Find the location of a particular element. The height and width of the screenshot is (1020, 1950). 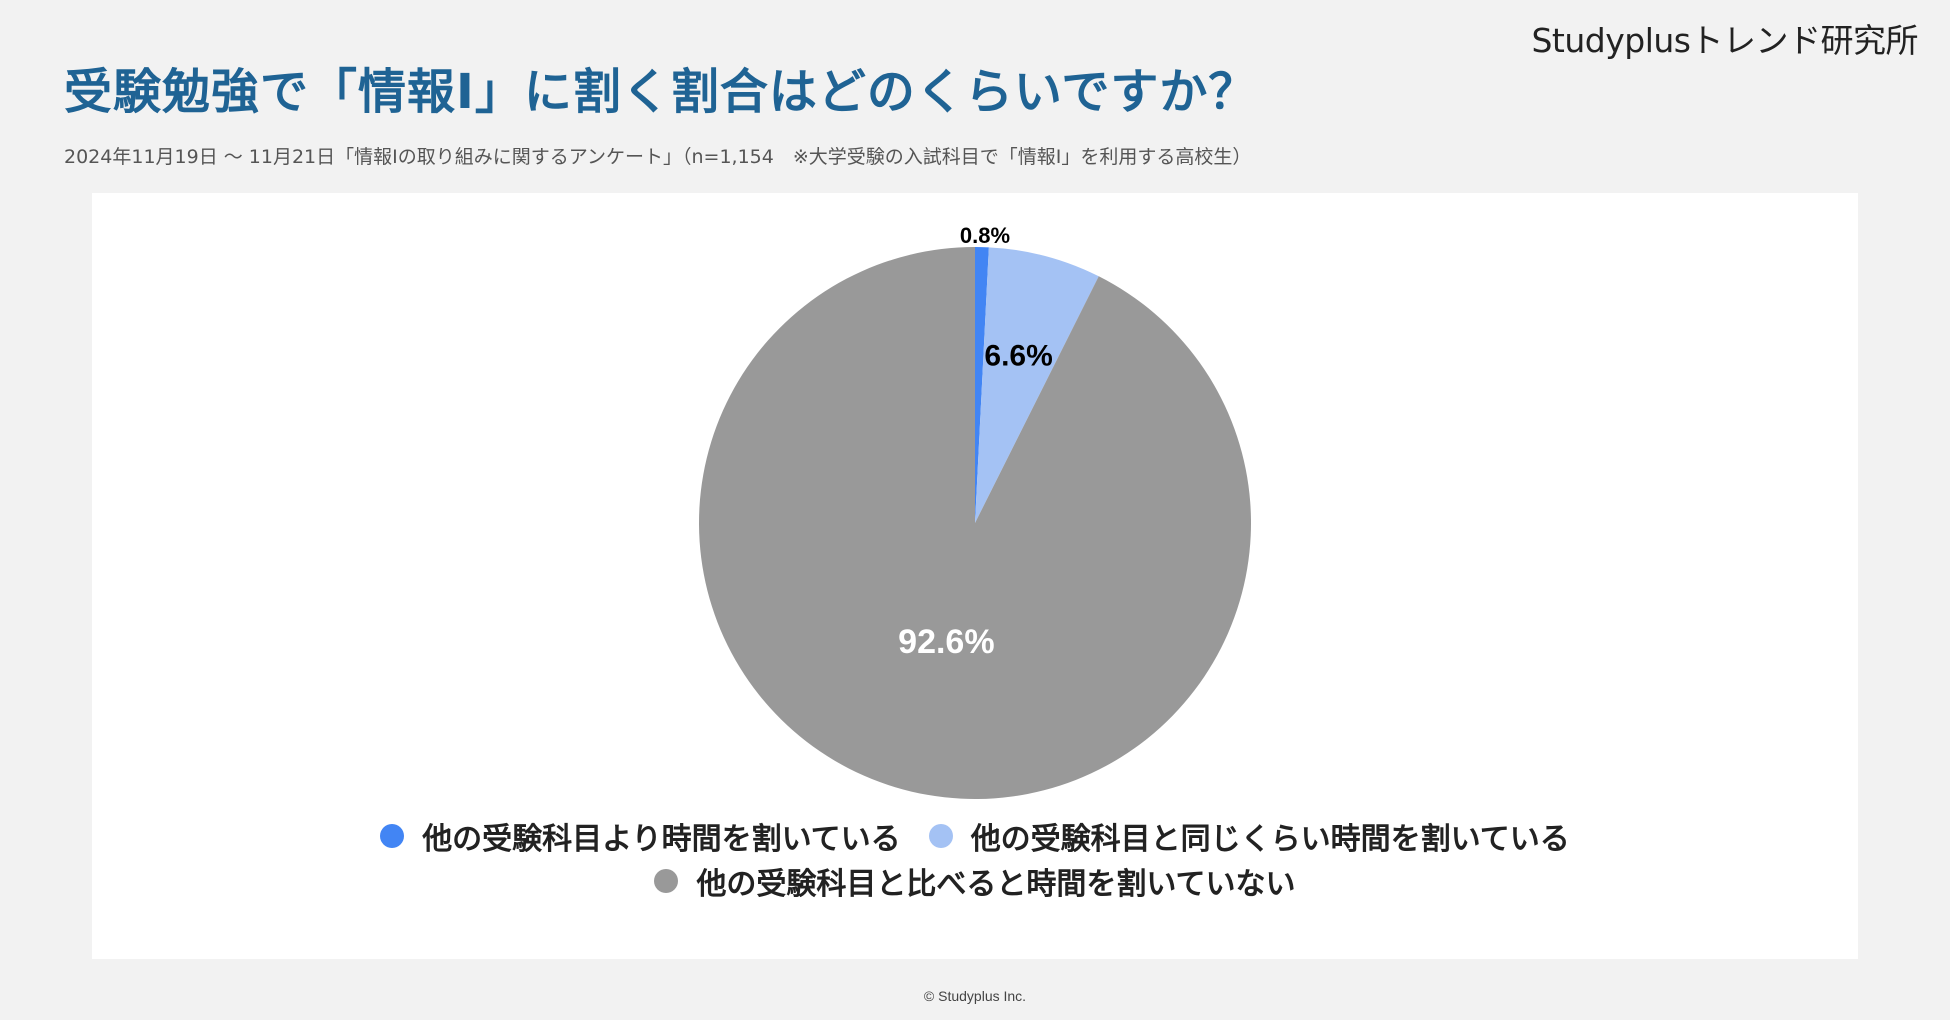

pie-slice-same is located at coordinates (1037, 385).